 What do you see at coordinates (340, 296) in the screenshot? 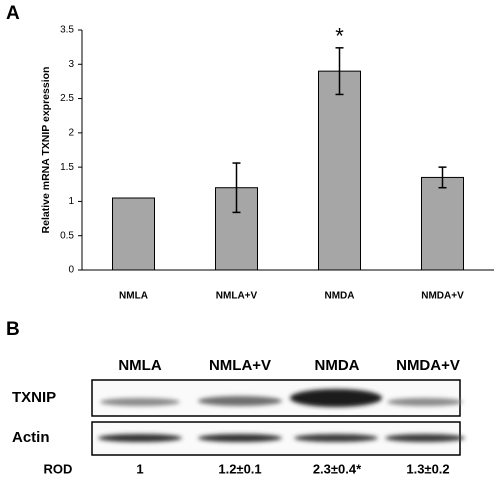
I see `x-tick-label: NMDA` at bounding box center [340, 296].